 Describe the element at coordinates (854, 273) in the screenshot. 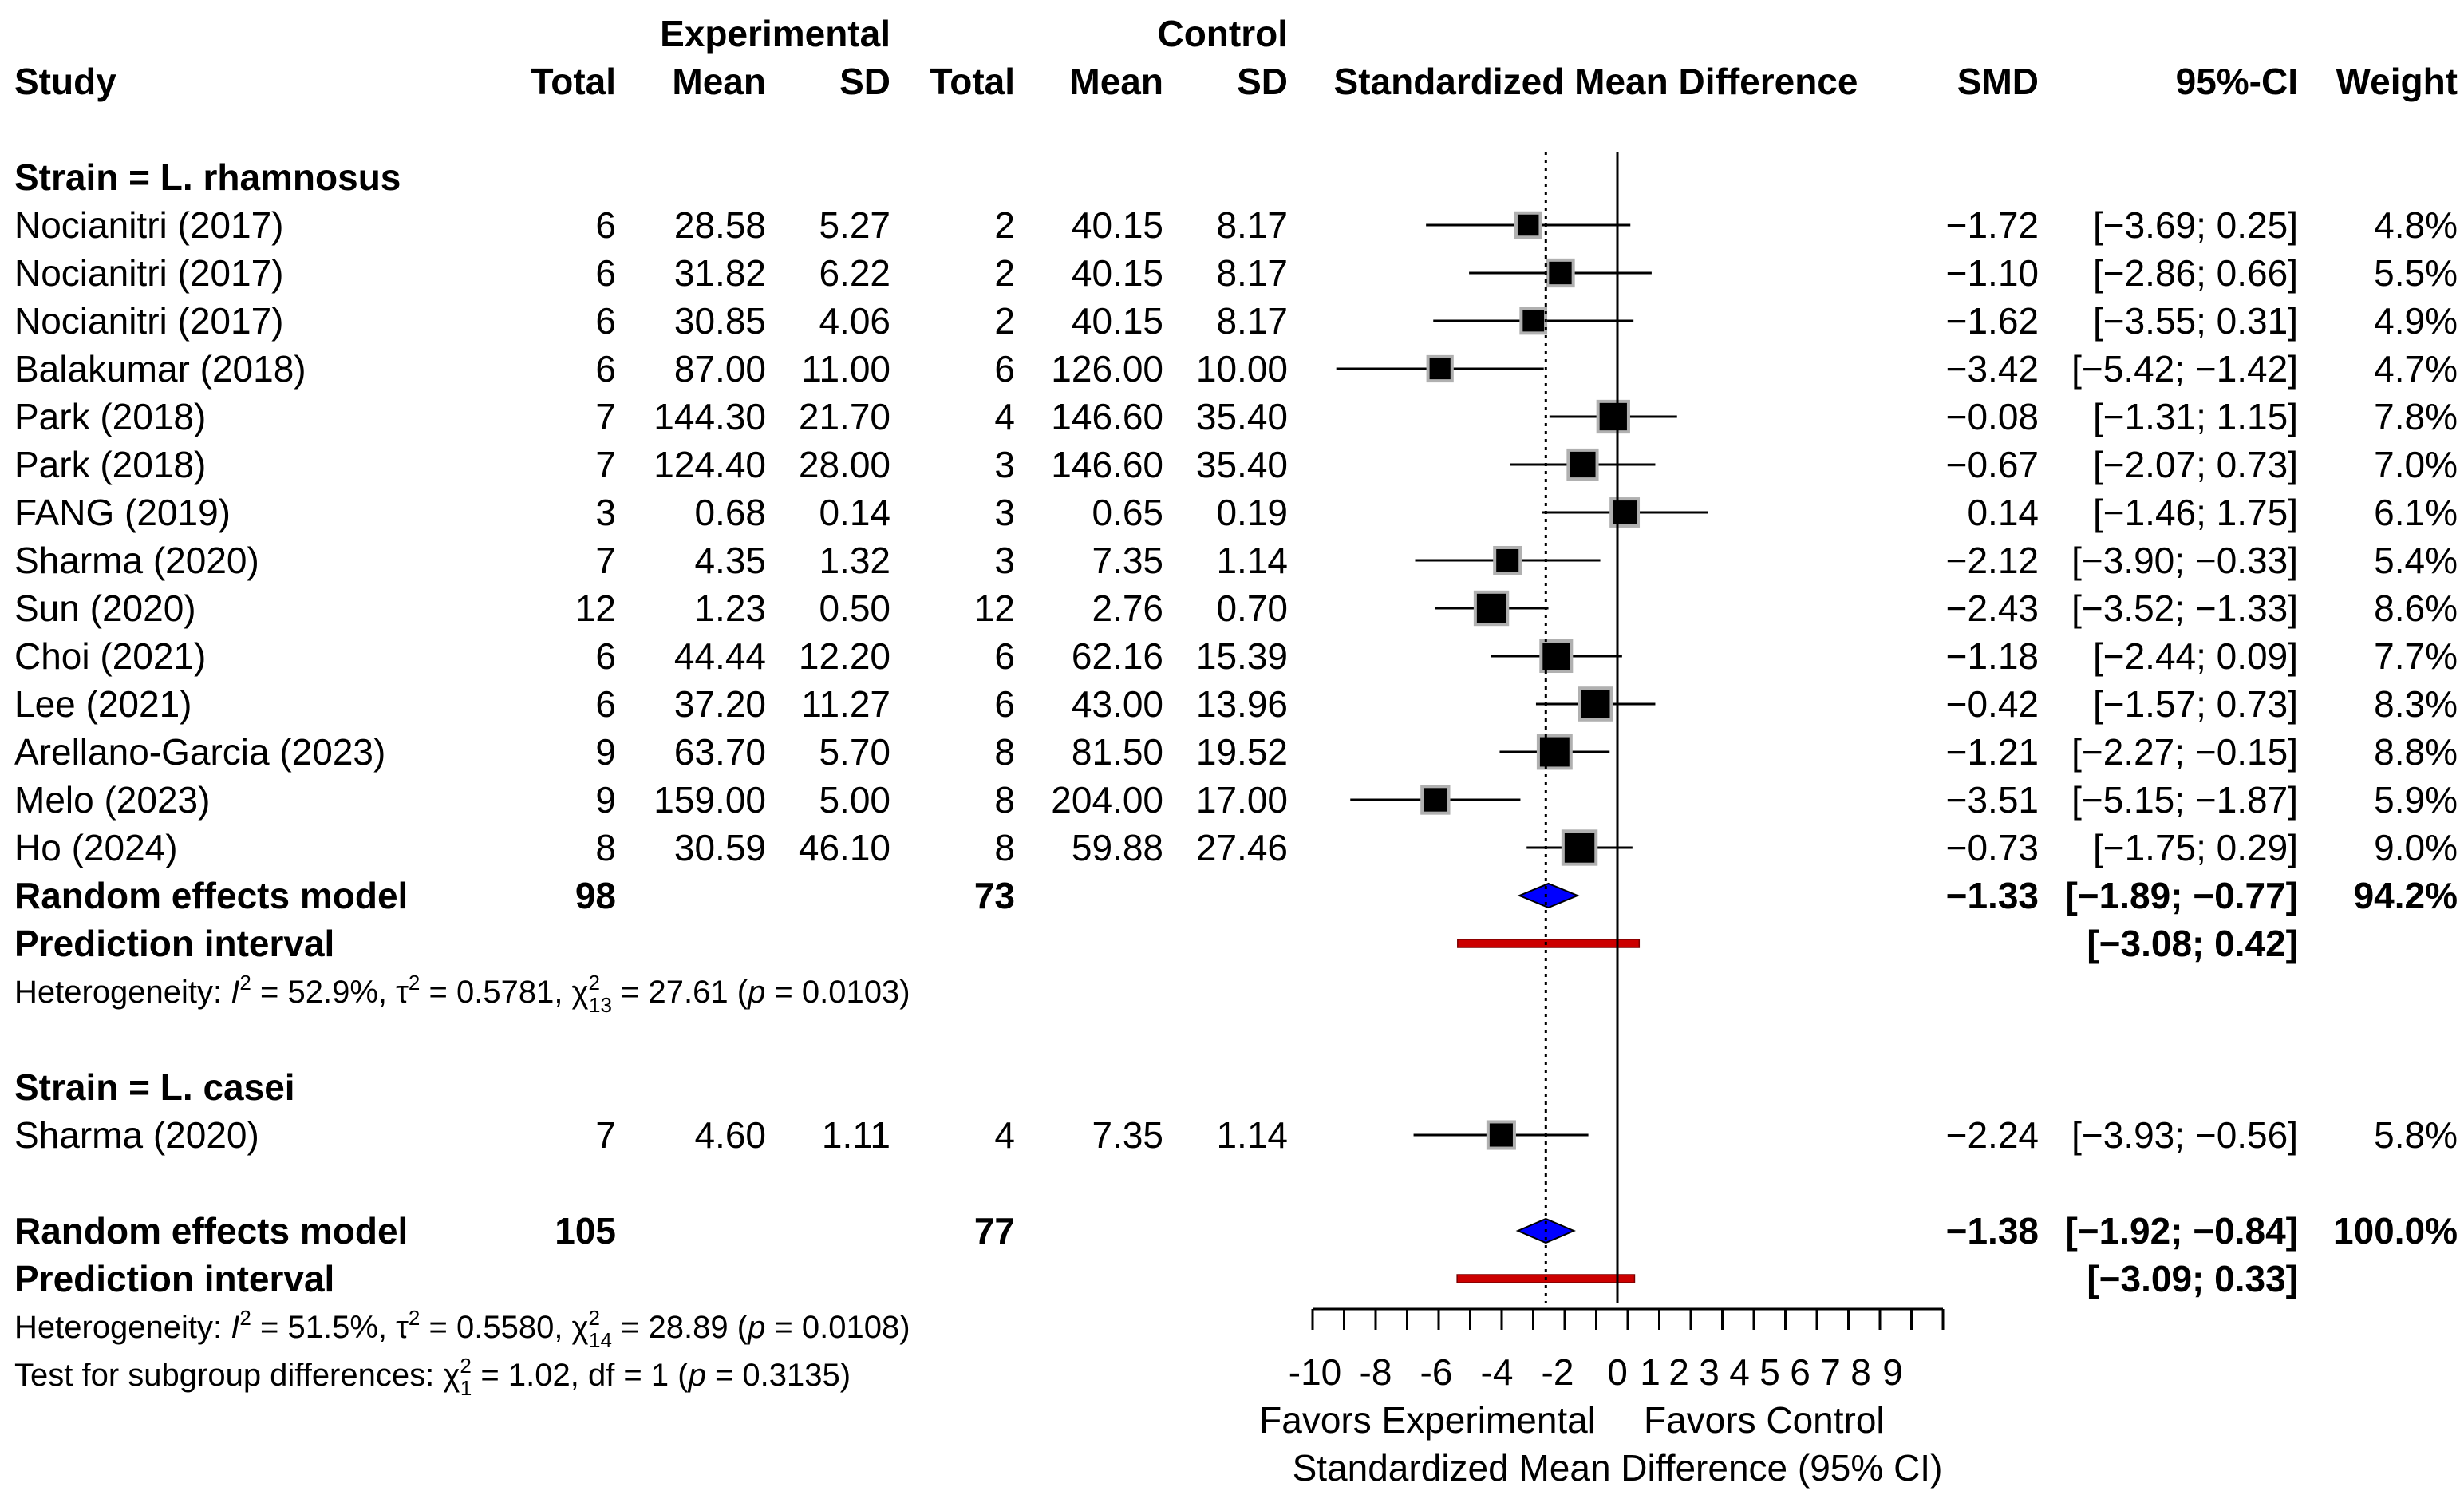

I see `experimental-sd: 6.22` at that location.